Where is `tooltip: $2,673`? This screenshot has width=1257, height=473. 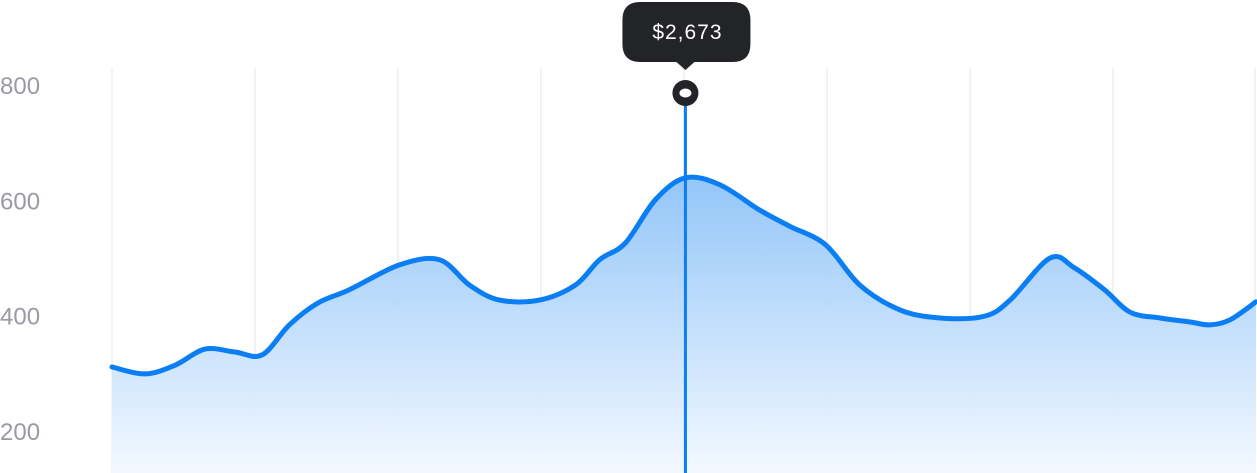 tooltip: $2,673 is located at coordinates (686, 36).